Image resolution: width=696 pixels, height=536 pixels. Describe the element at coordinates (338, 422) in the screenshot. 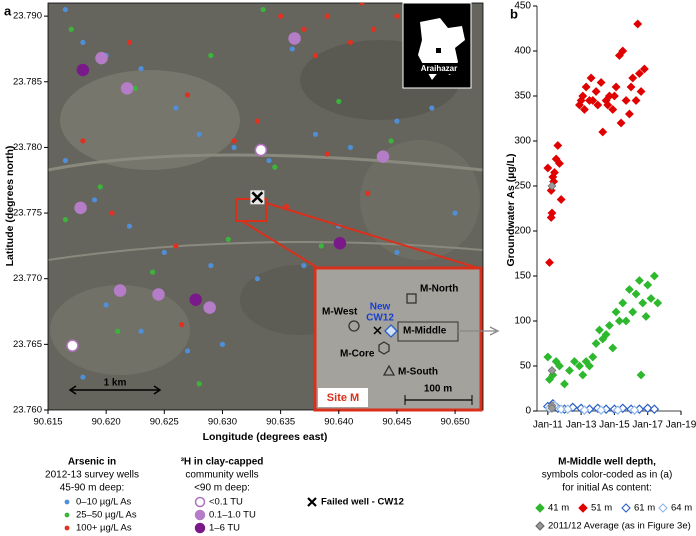

I see `x-tick-label: 90.640` at that location.